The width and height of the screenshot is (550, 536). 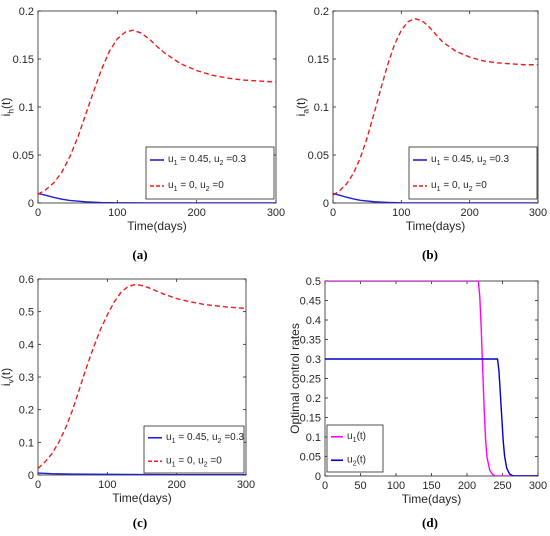 I want to click on panel-label: (a), so click(x=139, y=254).